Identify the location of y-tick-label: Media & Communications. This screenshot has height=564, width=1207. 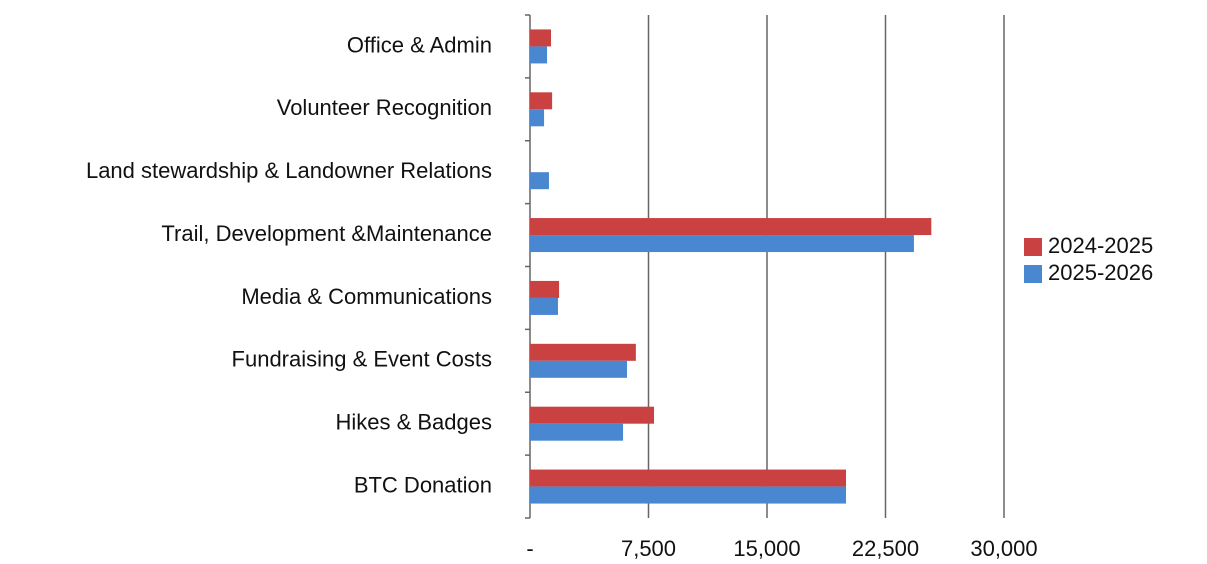
(366, 296).